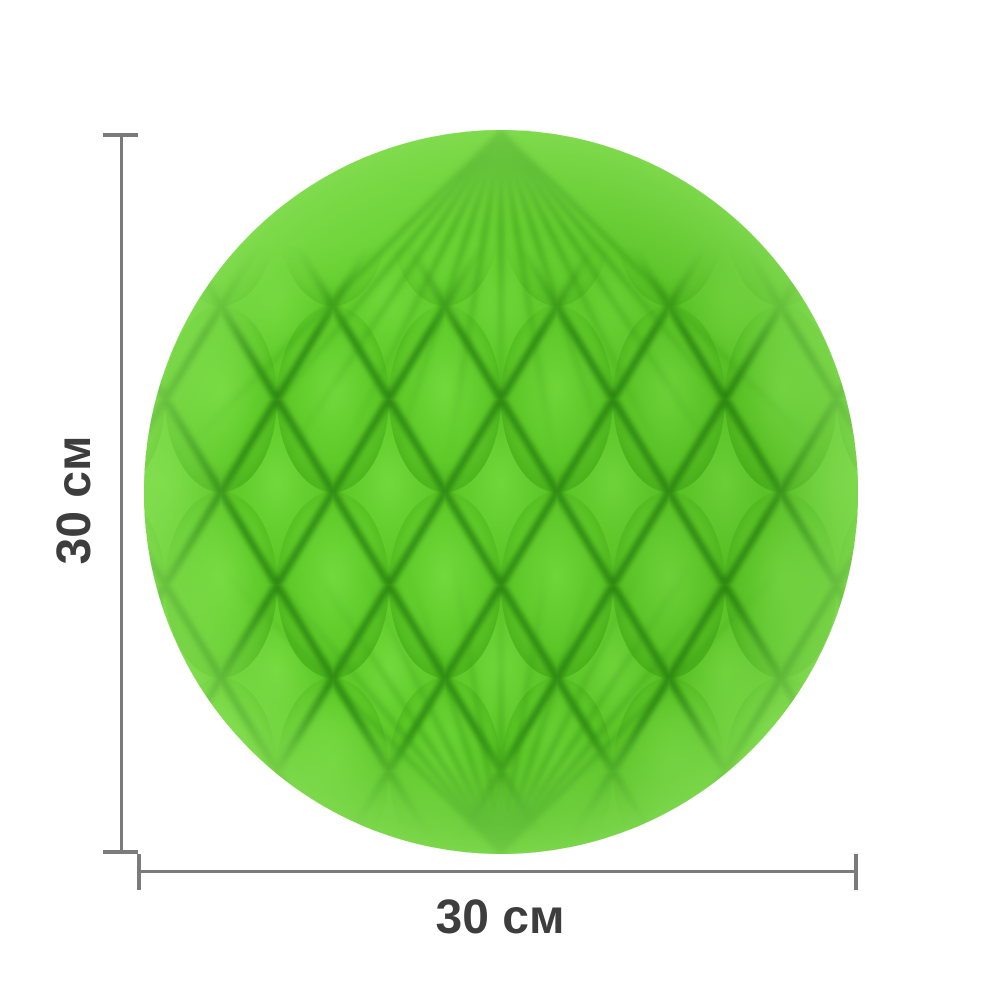  Describe the element at coordinates (74, 500) in the screenshot. I see `height-dimension-label: 30 см` at that location.